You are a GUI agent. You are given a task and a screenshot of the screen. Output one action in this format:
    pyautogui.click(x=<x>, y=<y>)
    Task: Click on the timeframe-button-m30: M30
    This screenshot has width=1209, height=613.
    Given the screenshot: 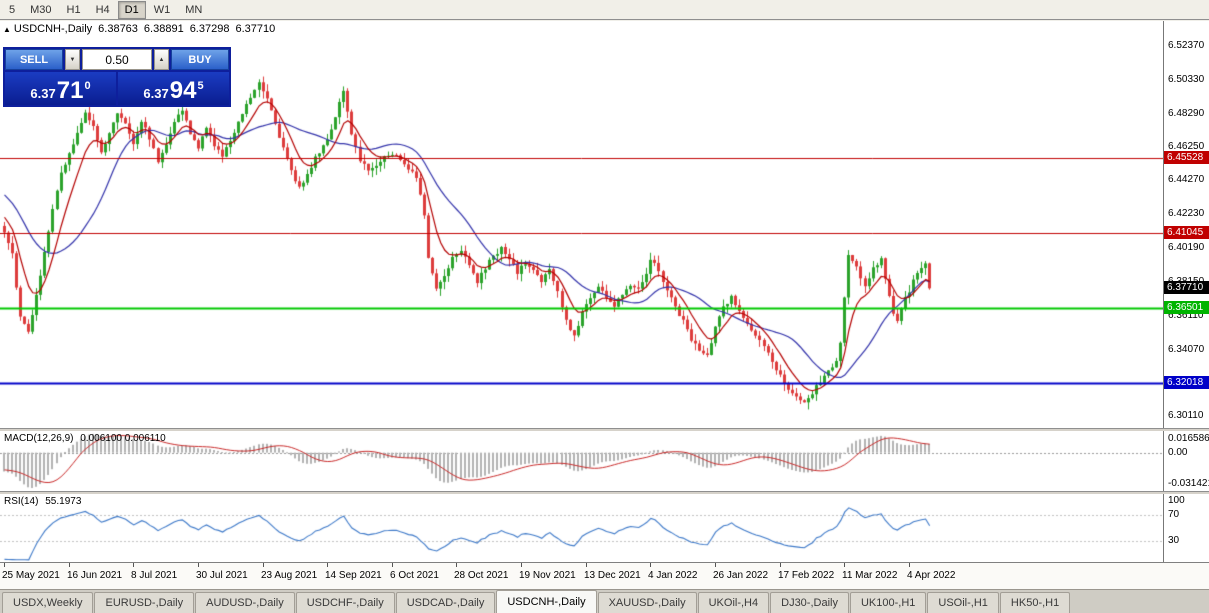 What is the action you would take?
    pyautogui.click(x=41, y=9)
    